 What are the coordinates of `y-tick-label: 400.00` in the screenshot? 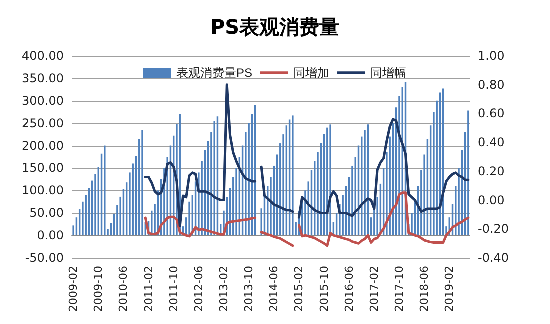 It's located at (43, 56).